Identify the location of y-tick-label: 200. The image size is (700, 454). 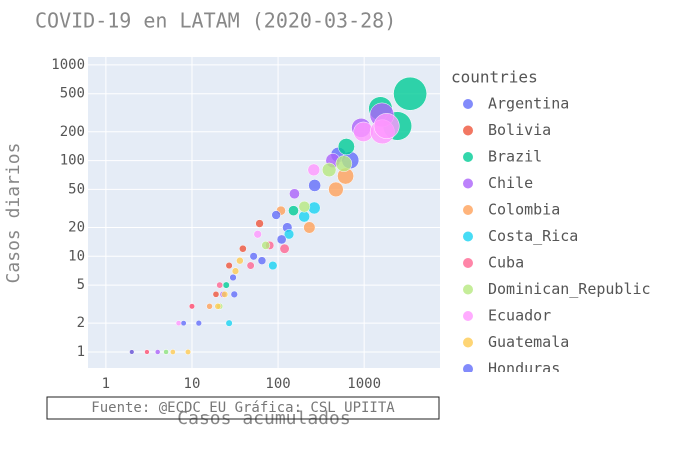
(72, 132).